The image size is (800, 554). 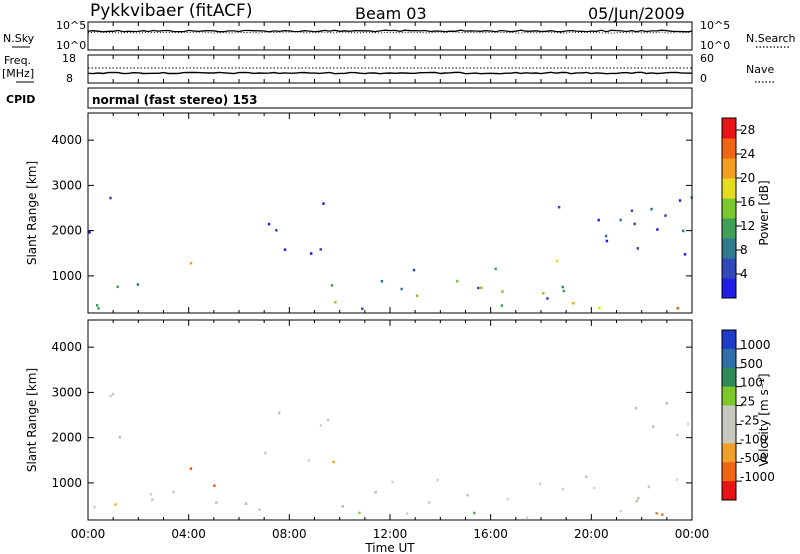 I want to click on station-title: Pykkvibaer (fitACF), so click(x=171, y=11).